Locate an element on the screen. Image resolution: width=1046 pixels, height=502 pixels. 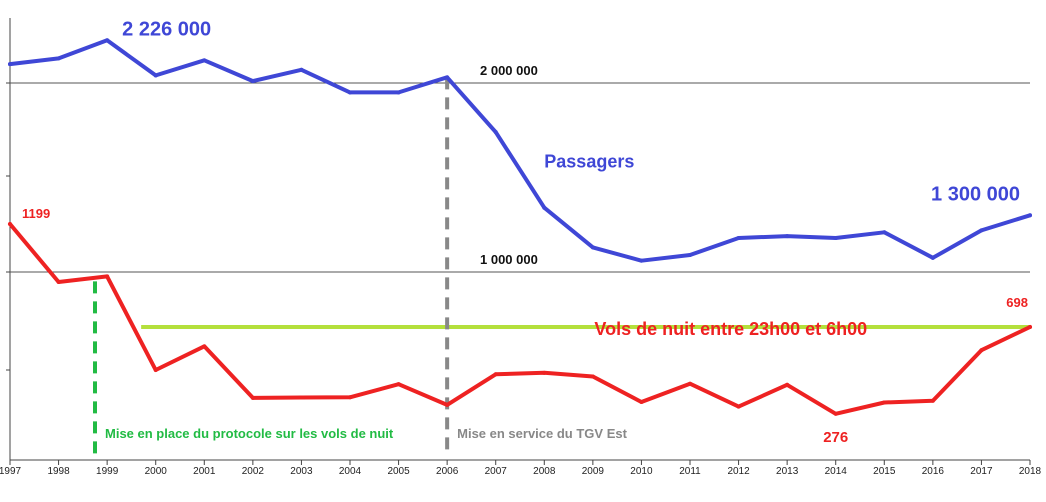
data-label: 698 is located at coordinates (1017, 302).